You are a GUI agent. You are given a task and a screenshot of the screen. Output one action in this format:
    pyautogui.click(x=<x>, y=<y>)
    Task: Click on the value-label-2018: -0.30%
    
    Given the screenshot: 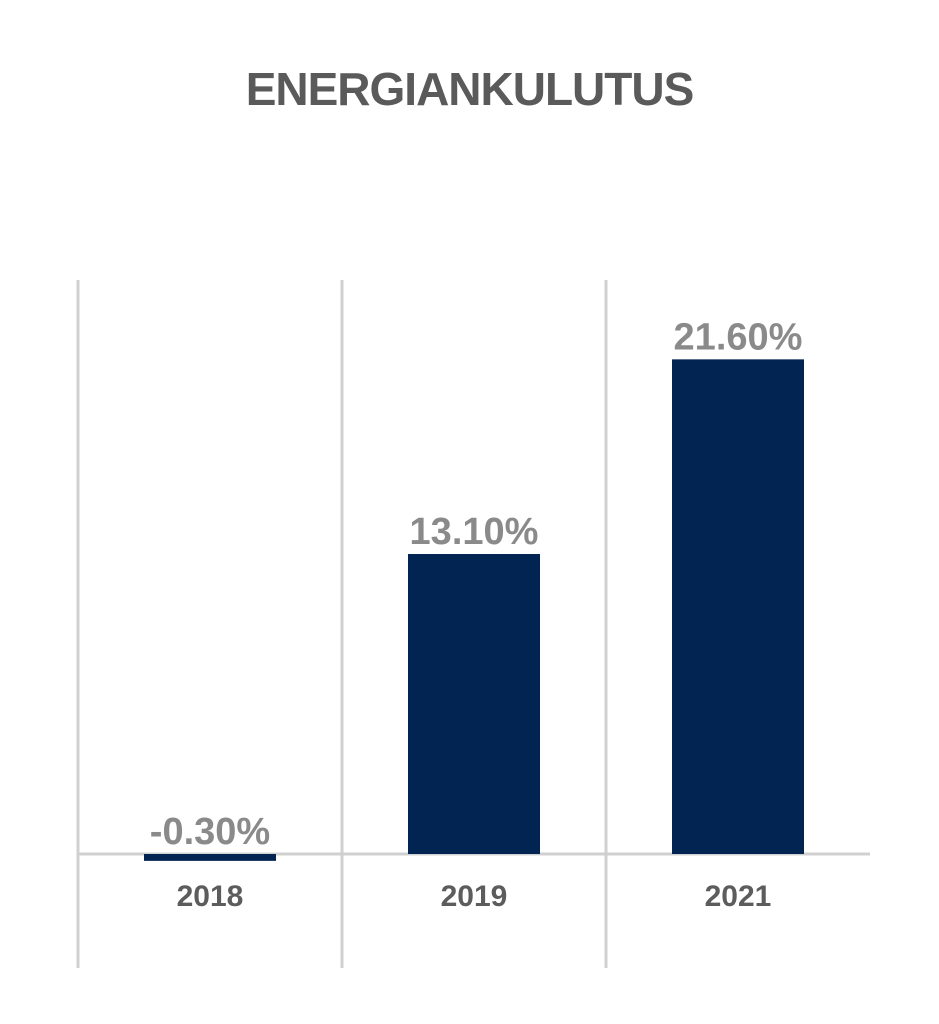 What is the action you would take?
    pyautogui.click(x=210, y=832)
    